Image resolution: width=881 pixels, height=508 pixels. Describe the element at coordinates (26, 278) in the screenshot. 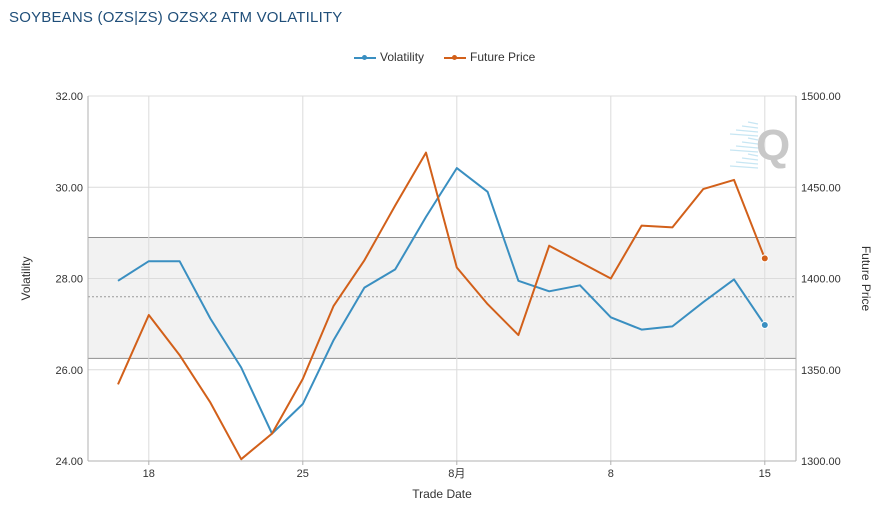

I see `y-left-axis-title: Volatility` at that location.